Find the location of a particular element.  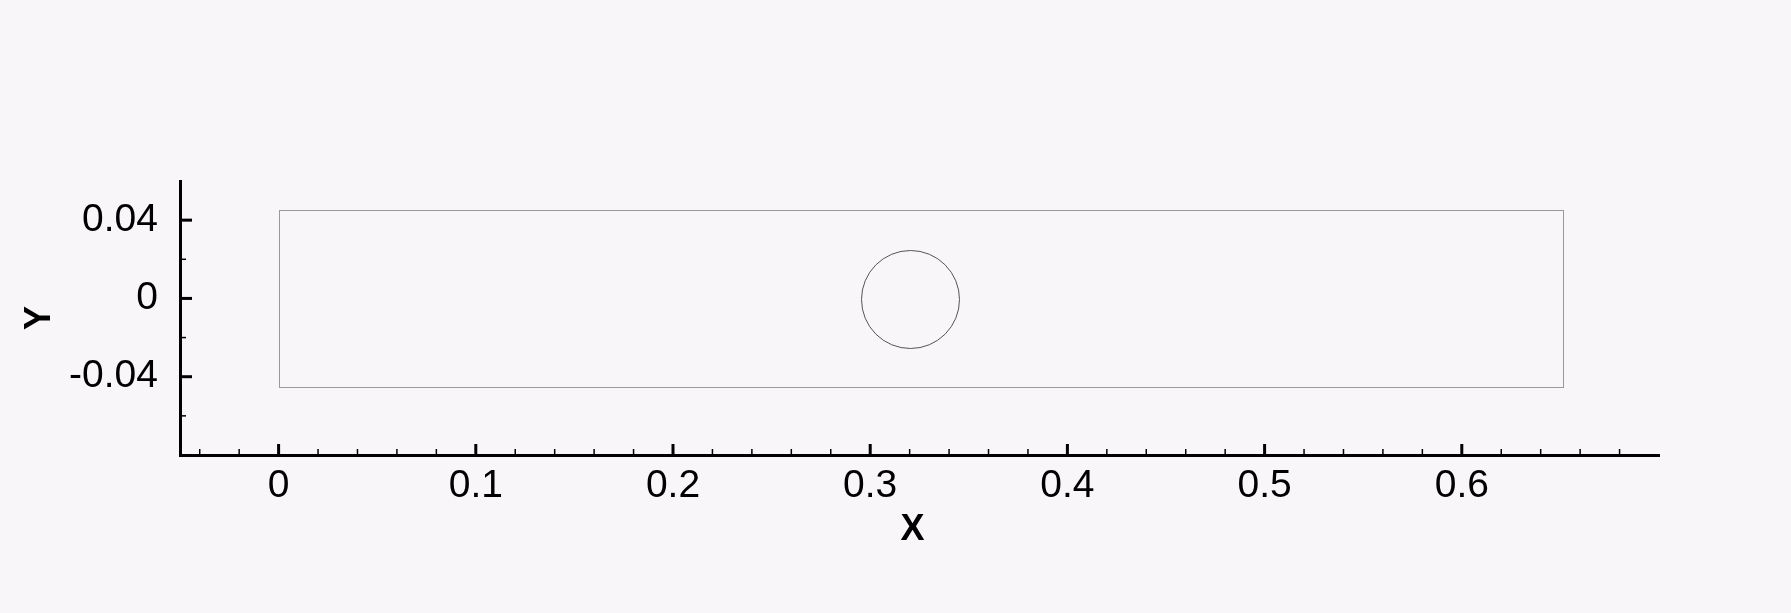

x-tick-label: 0.2 is located at coordinates (673, 484).